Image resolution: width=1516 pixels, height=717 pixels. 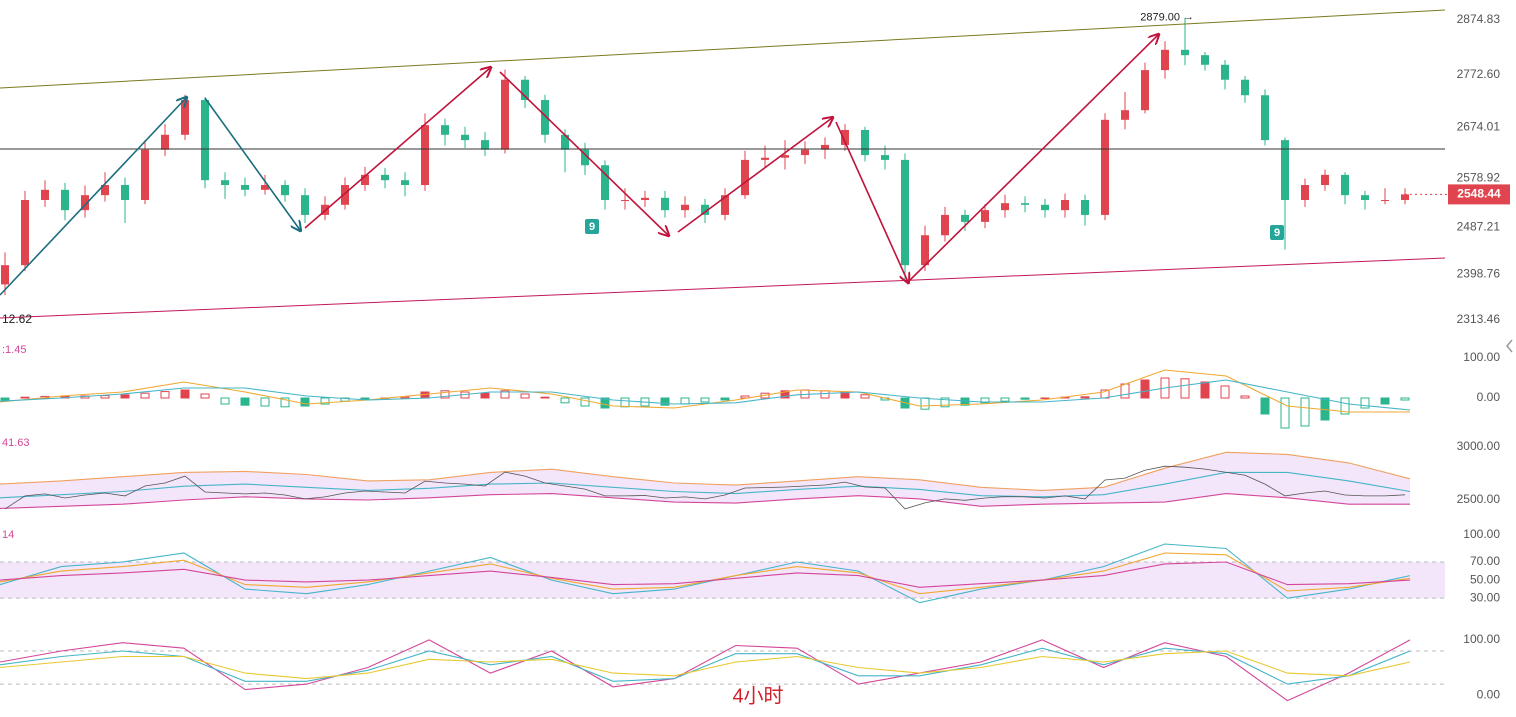 I want to click on collapse-handle, so click(x=1509, y=346).